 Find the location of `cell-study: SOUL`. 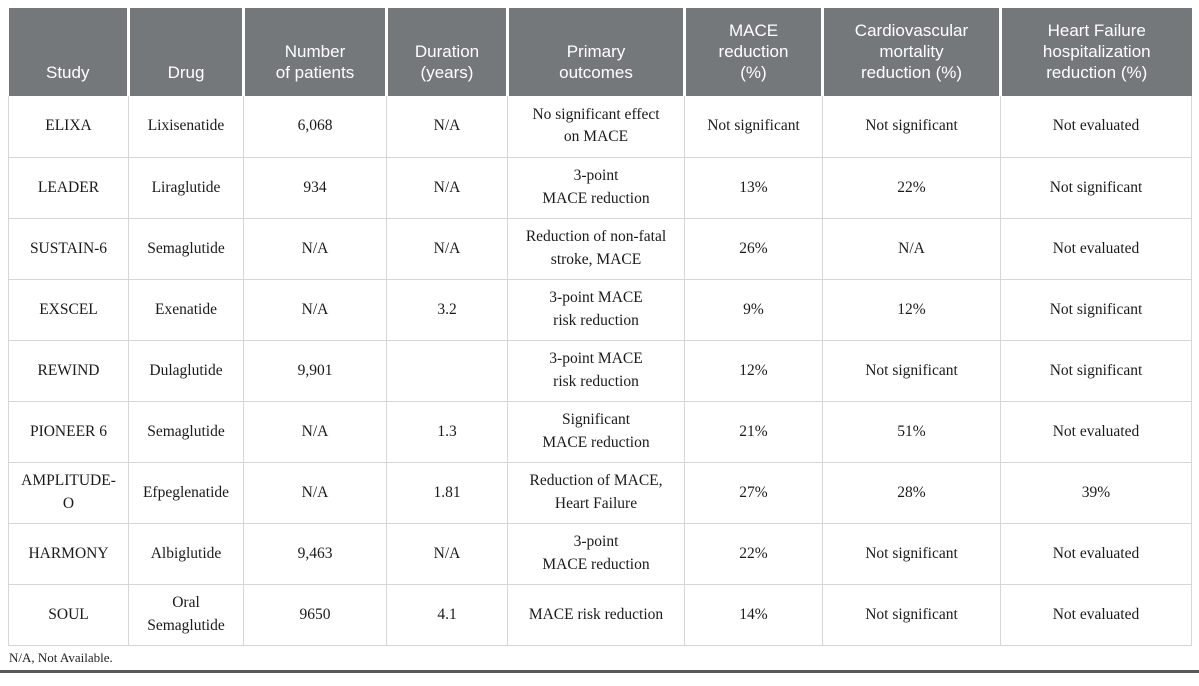

cell-study: SOUL is located at coordinates (68, 614).